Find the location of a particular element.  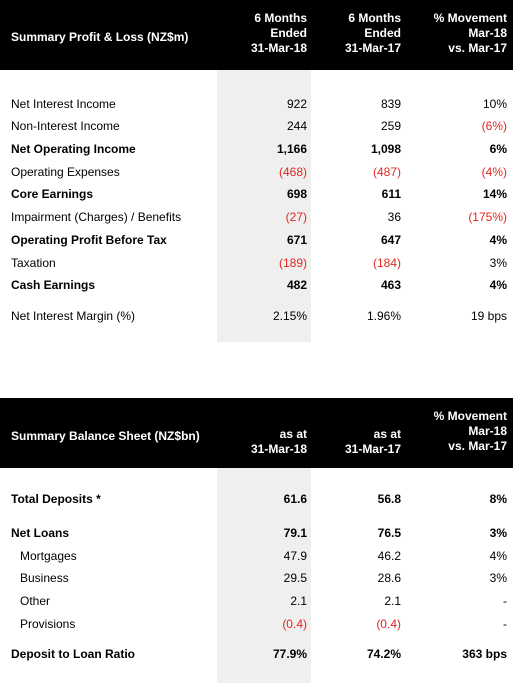

row-label: Impairment (Charges) / Benefits is located at coordinates (96, 217).